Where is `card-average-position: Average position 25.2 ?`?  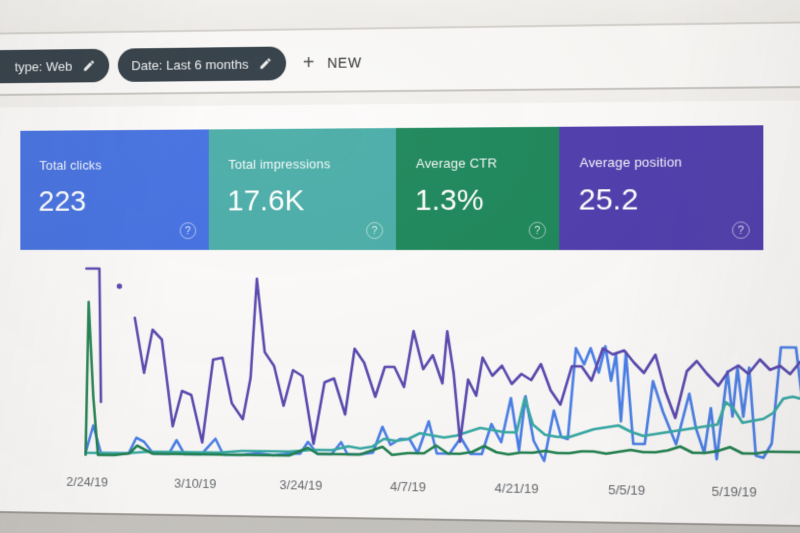 card-average-position: Average position 25.2 ? is located at coordinates (661, 188).